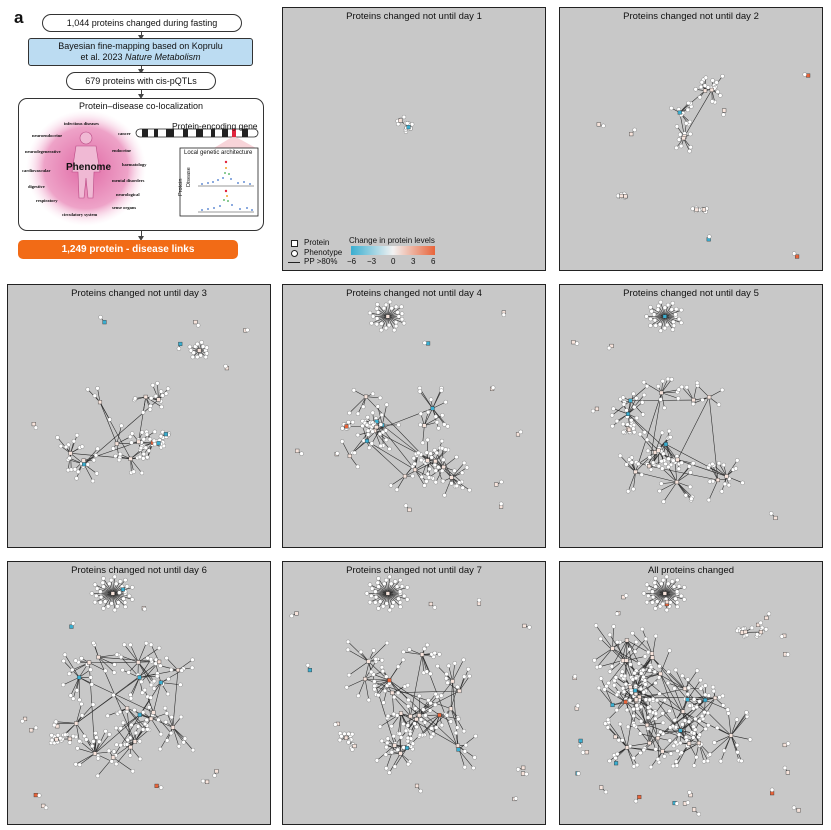 The height and width of the screenshot is (830, 831). Describe the element at coordinates (124, 133) in the screenshot. I see `disease-term-1: cancer` at that location.